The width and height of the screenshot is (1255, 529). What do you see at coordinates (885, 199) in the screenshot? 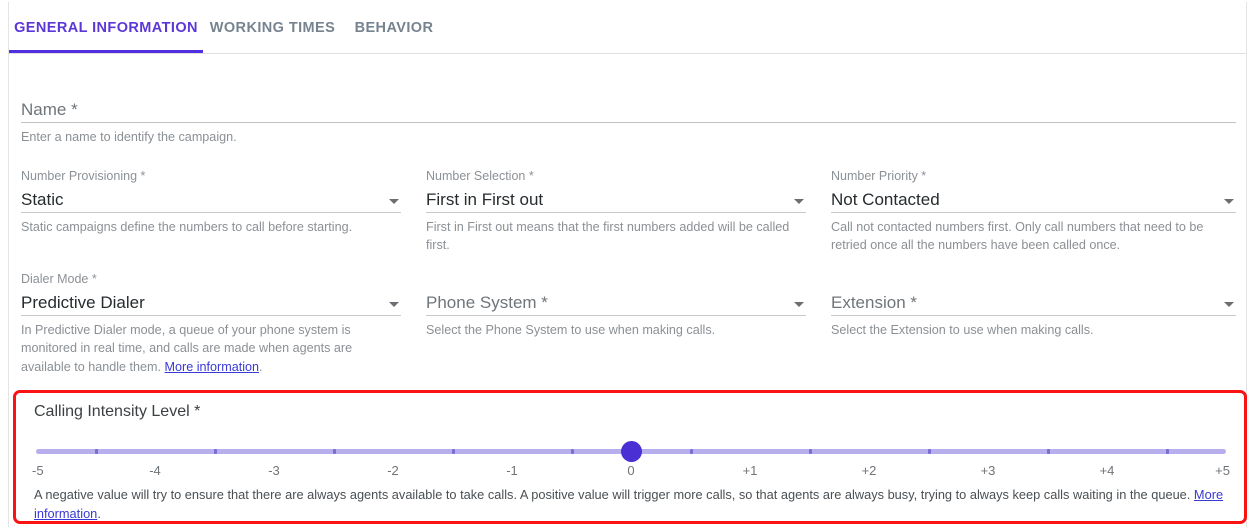
I see `number-priority-value: Not Contacted` at bounding box center [885, 199].